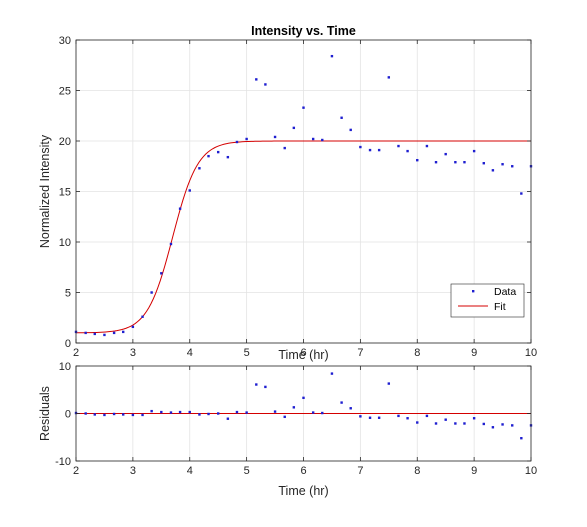  Describe the element at coordinates (500, 307) in the screenshot. I see `legend-label-fit: Fit` at that location.